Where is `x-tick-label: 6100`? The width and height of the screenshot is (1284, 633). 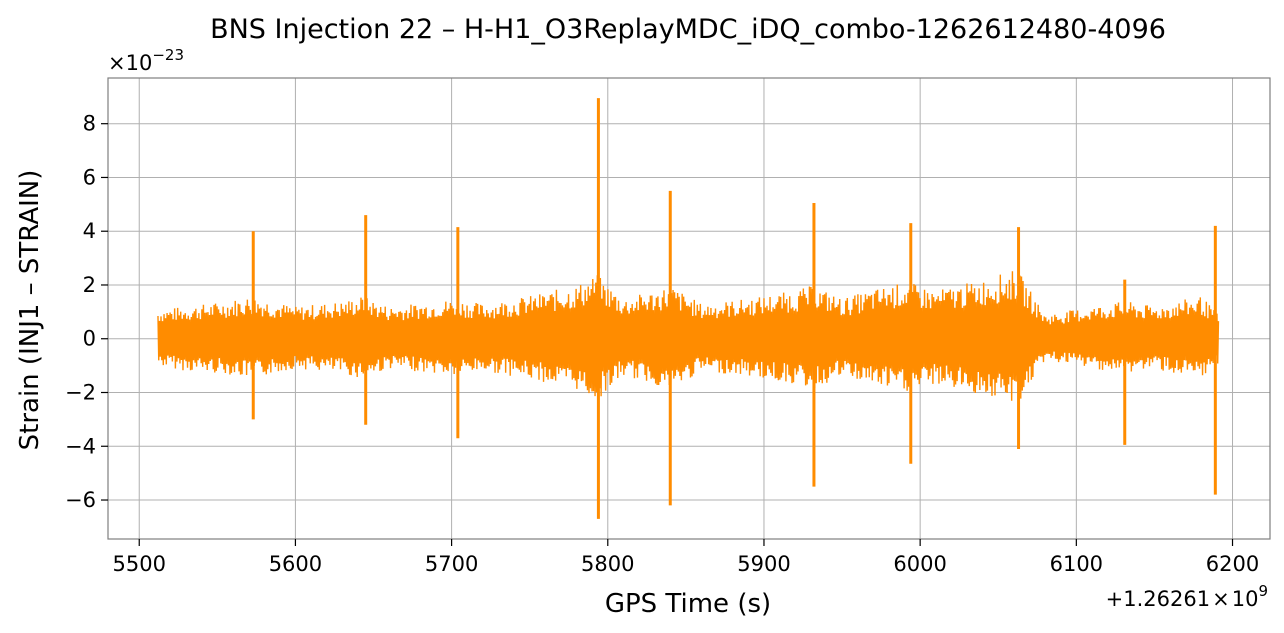
x-tick-label: 6100 is located at coordinates (1076, 564).